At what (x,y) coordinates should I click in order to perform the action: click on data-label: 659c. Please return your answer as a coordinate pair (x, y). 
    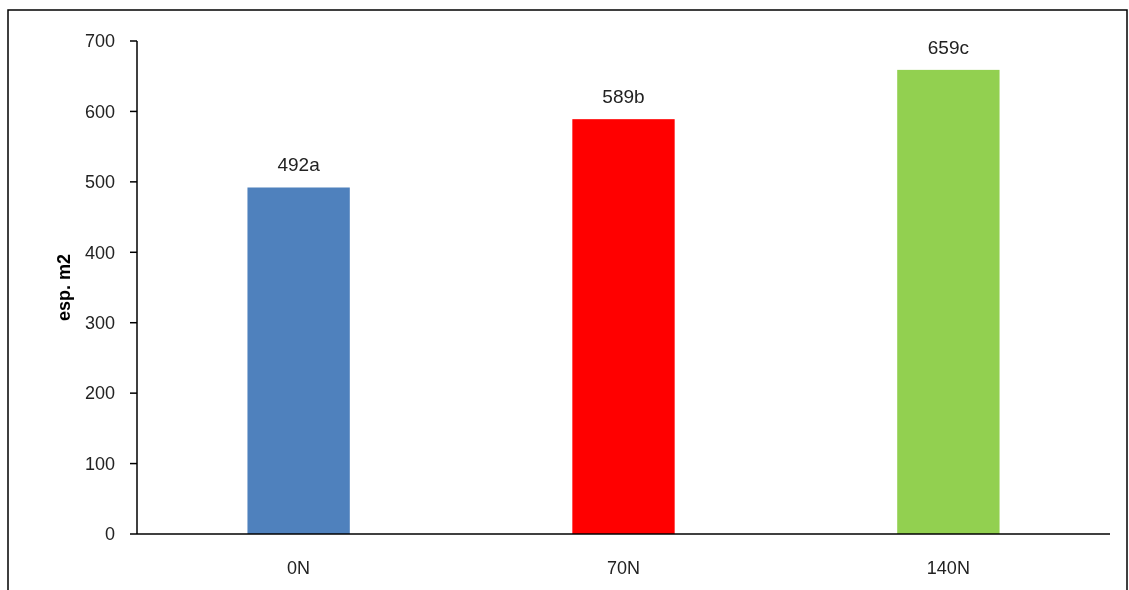
    Looking at the image, I should click on (948, 47).